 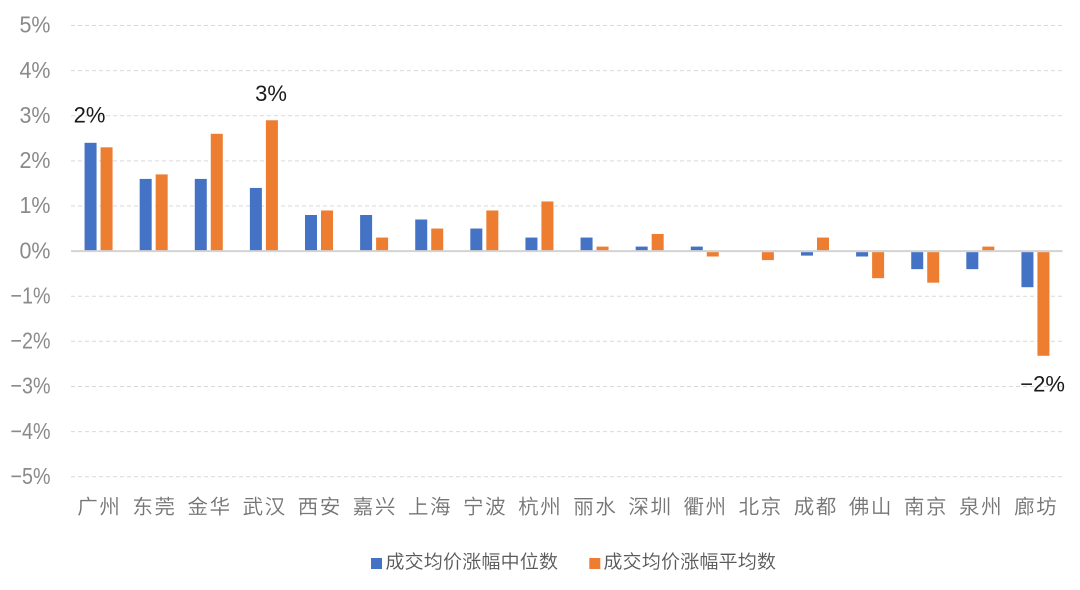 What do you see at coordinates (35, 70) in the screenshot?
I see `svg-text: 4%` at bounding box center [35, 70].